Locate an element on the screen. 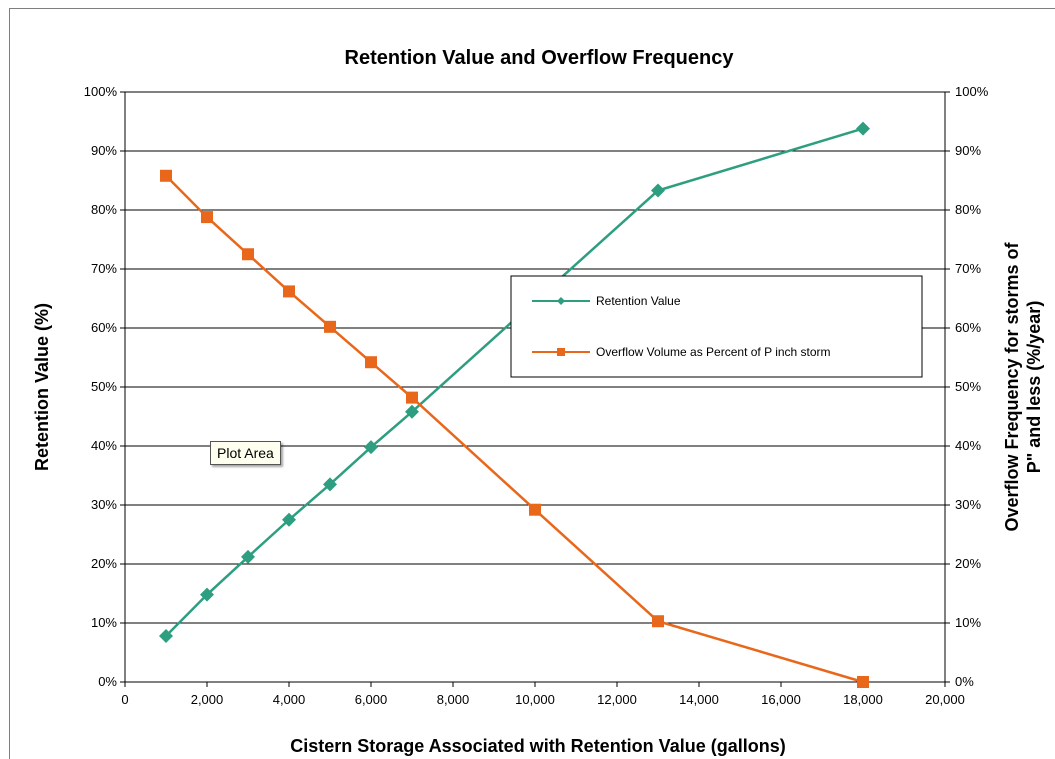 This screenshot has width=1055, height=759. y-tick-label: 60% is located at coordinates (104, 327).